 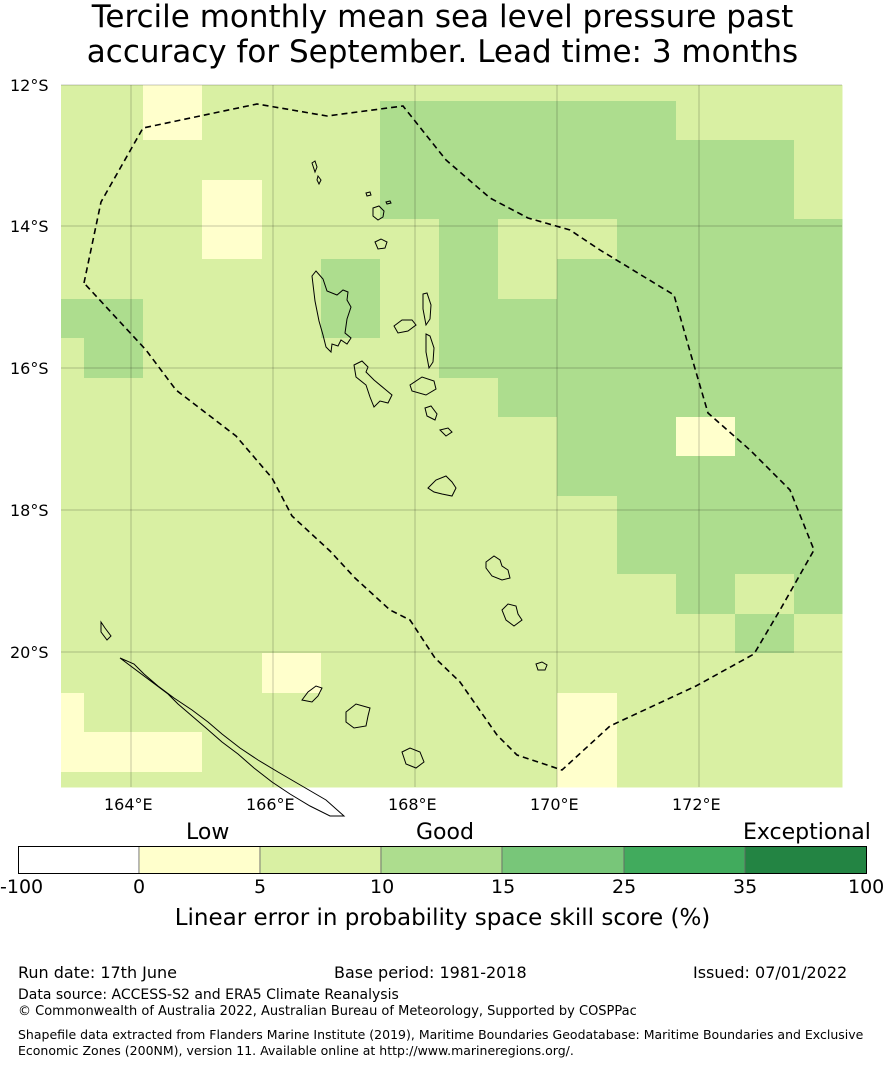 What do you see at coordinates (382, 887) in the screenshot?
I see `colorbar-tick-label: 10` at bounding box center [382, 887].